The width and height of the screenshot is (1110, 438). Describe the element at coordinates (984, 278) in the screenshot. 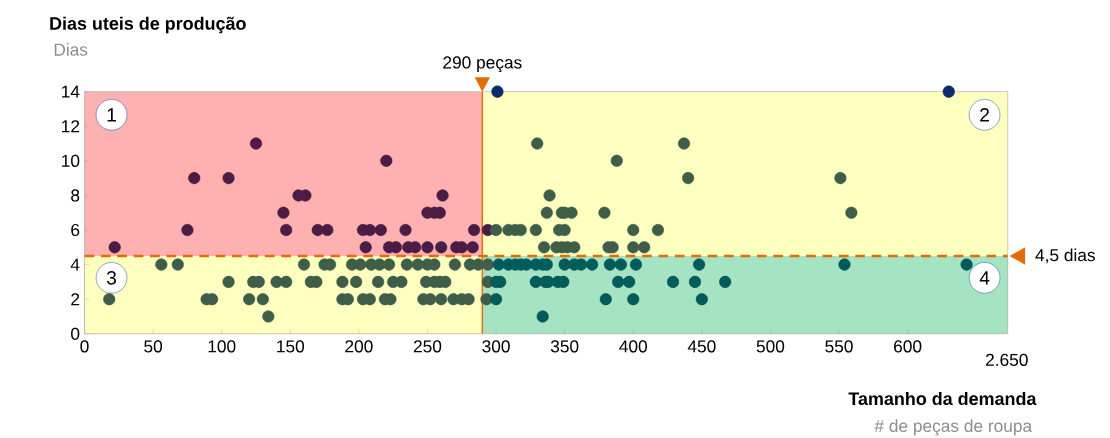

I see `annotation: 4` at that location.